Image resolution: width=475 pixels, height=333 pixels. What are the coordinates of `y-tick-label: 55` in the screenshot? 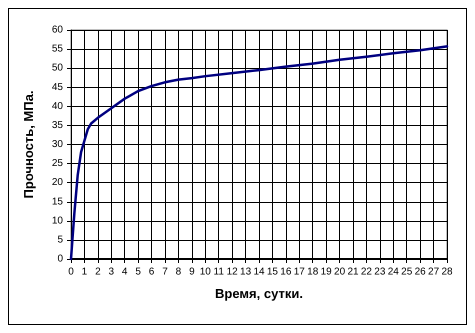 It's located at (58, 49).